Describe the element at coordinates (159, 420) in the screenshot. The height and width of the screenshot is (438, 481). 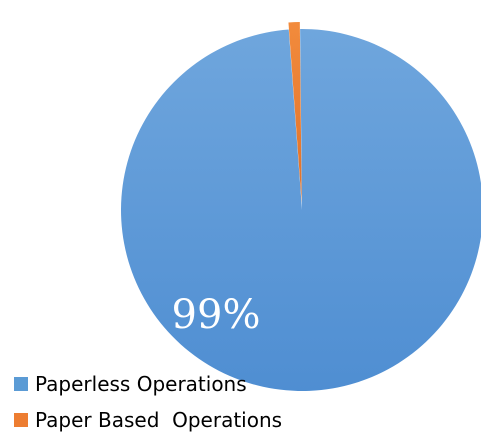
I see `legend-label-paper-based: Paper Based Operations` at that location.